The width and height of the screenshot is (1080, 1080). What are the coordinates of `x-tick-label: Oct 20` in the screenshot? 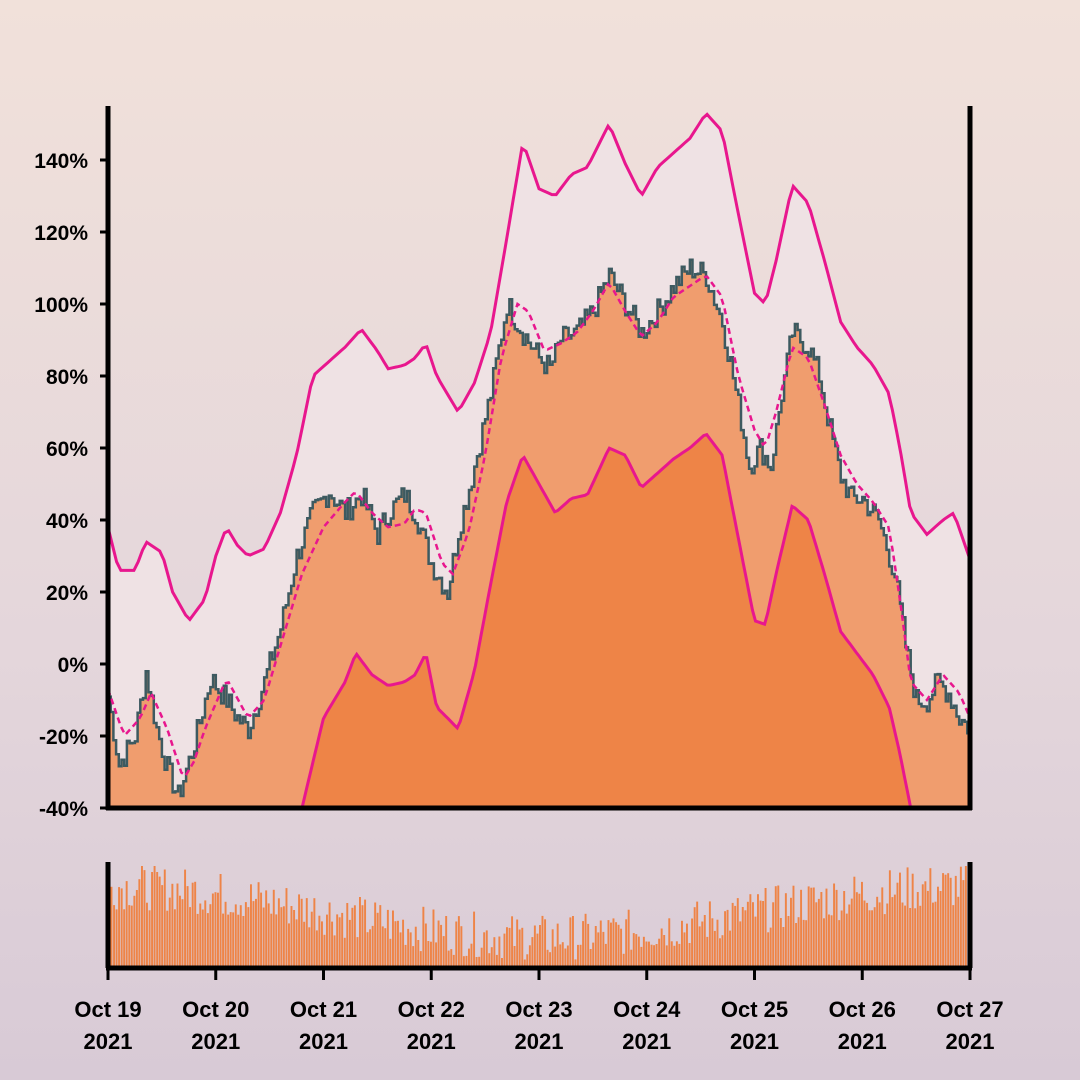 It's located at (215, 1009).